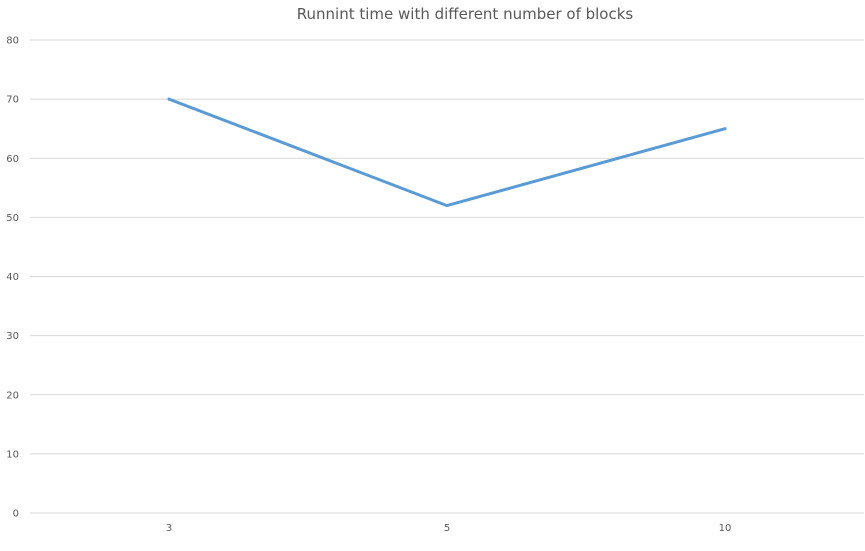 The width and height of the screenshot is (865, 551). What do you see at coordinates (12, 218) in the screenshot?
I see `y-tick-label: 50` at bounding box center [12, 218].